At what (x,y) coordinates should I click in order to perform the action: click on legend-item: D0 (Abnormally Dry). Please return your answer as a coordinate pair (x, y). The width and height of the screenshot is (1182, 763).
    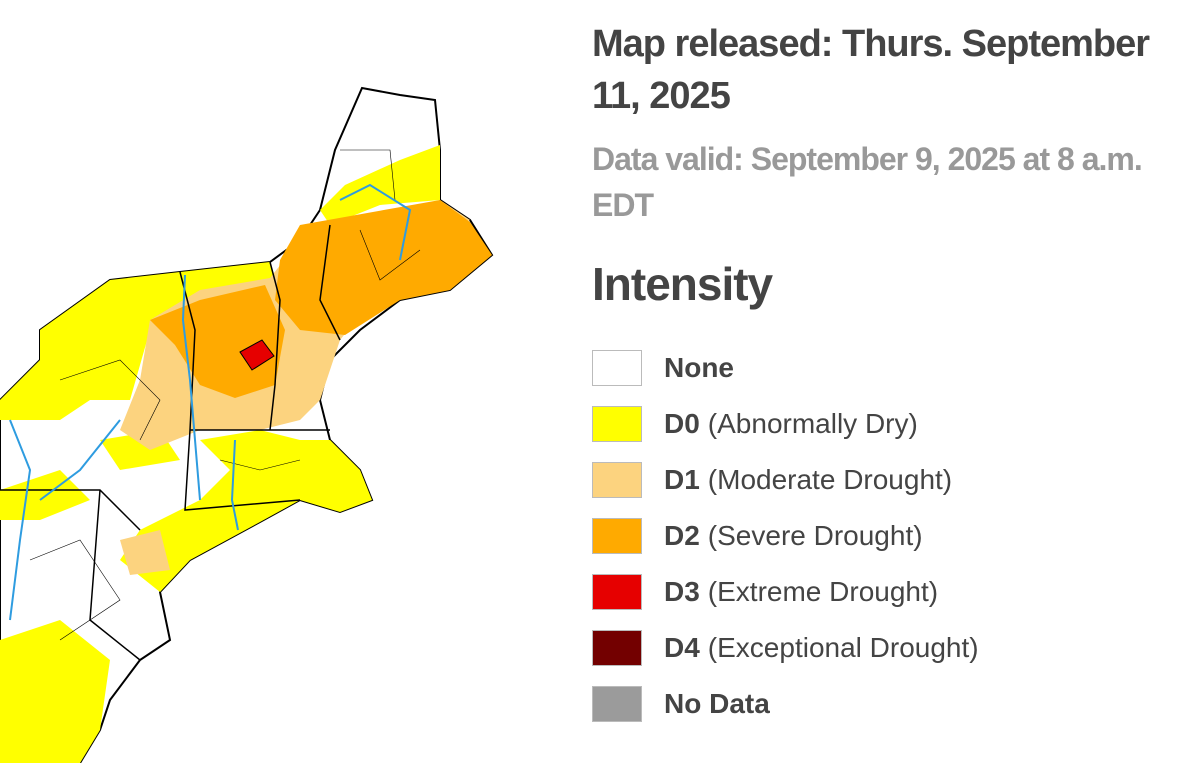
    Looking at the image, I should click on (882, 424).